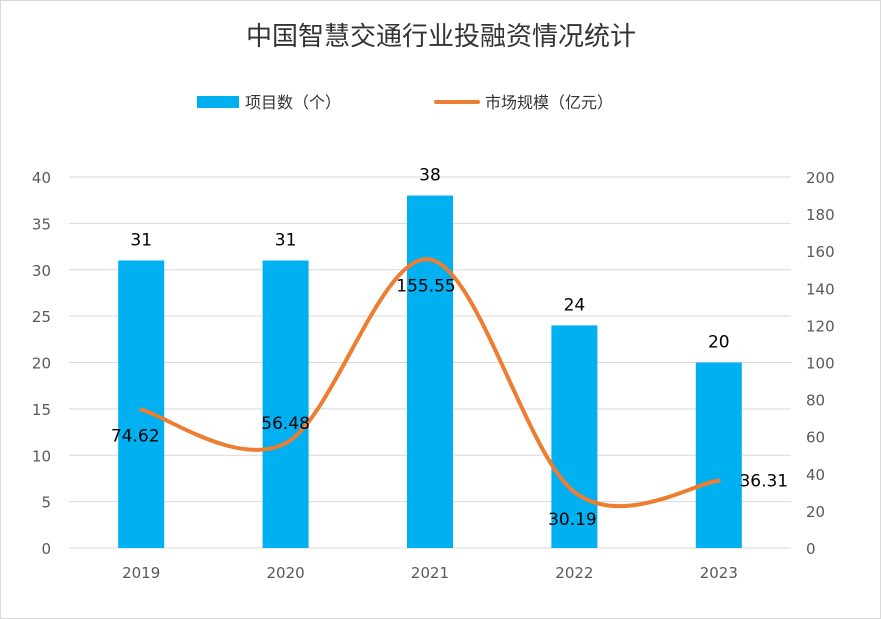 This screenshot has height=619, width=881. I want to click on y-left-tick-label: 15, so click(41, 410).